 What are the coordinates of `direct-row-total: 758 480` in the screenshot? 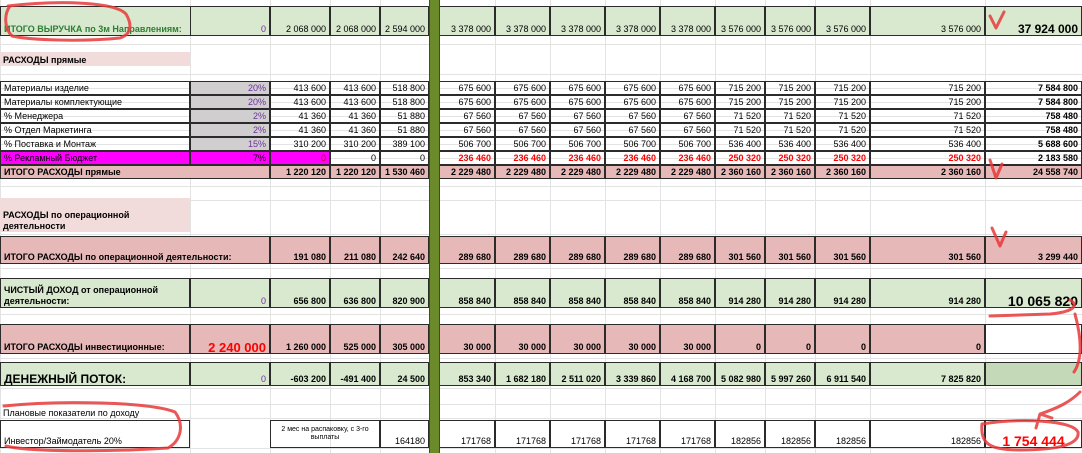 It's located at (1033, 116).